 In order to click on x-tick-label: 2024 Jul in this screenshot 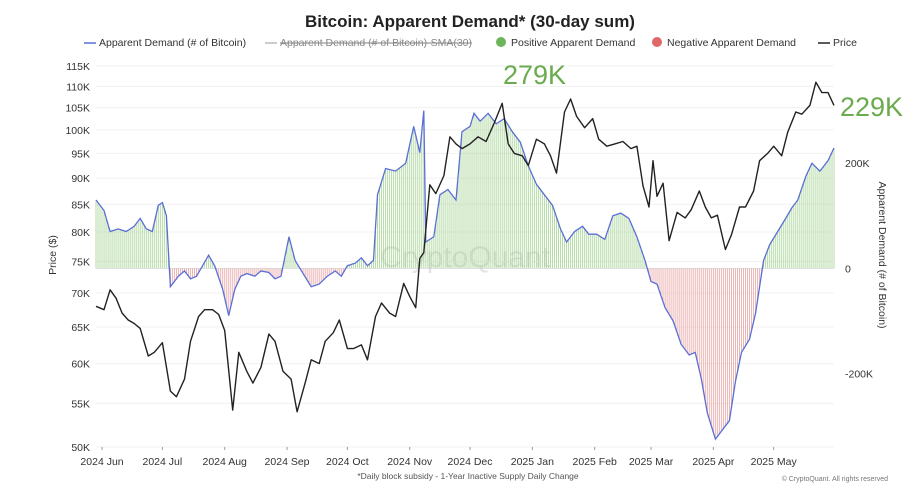, I will do `click(163, 462)`.